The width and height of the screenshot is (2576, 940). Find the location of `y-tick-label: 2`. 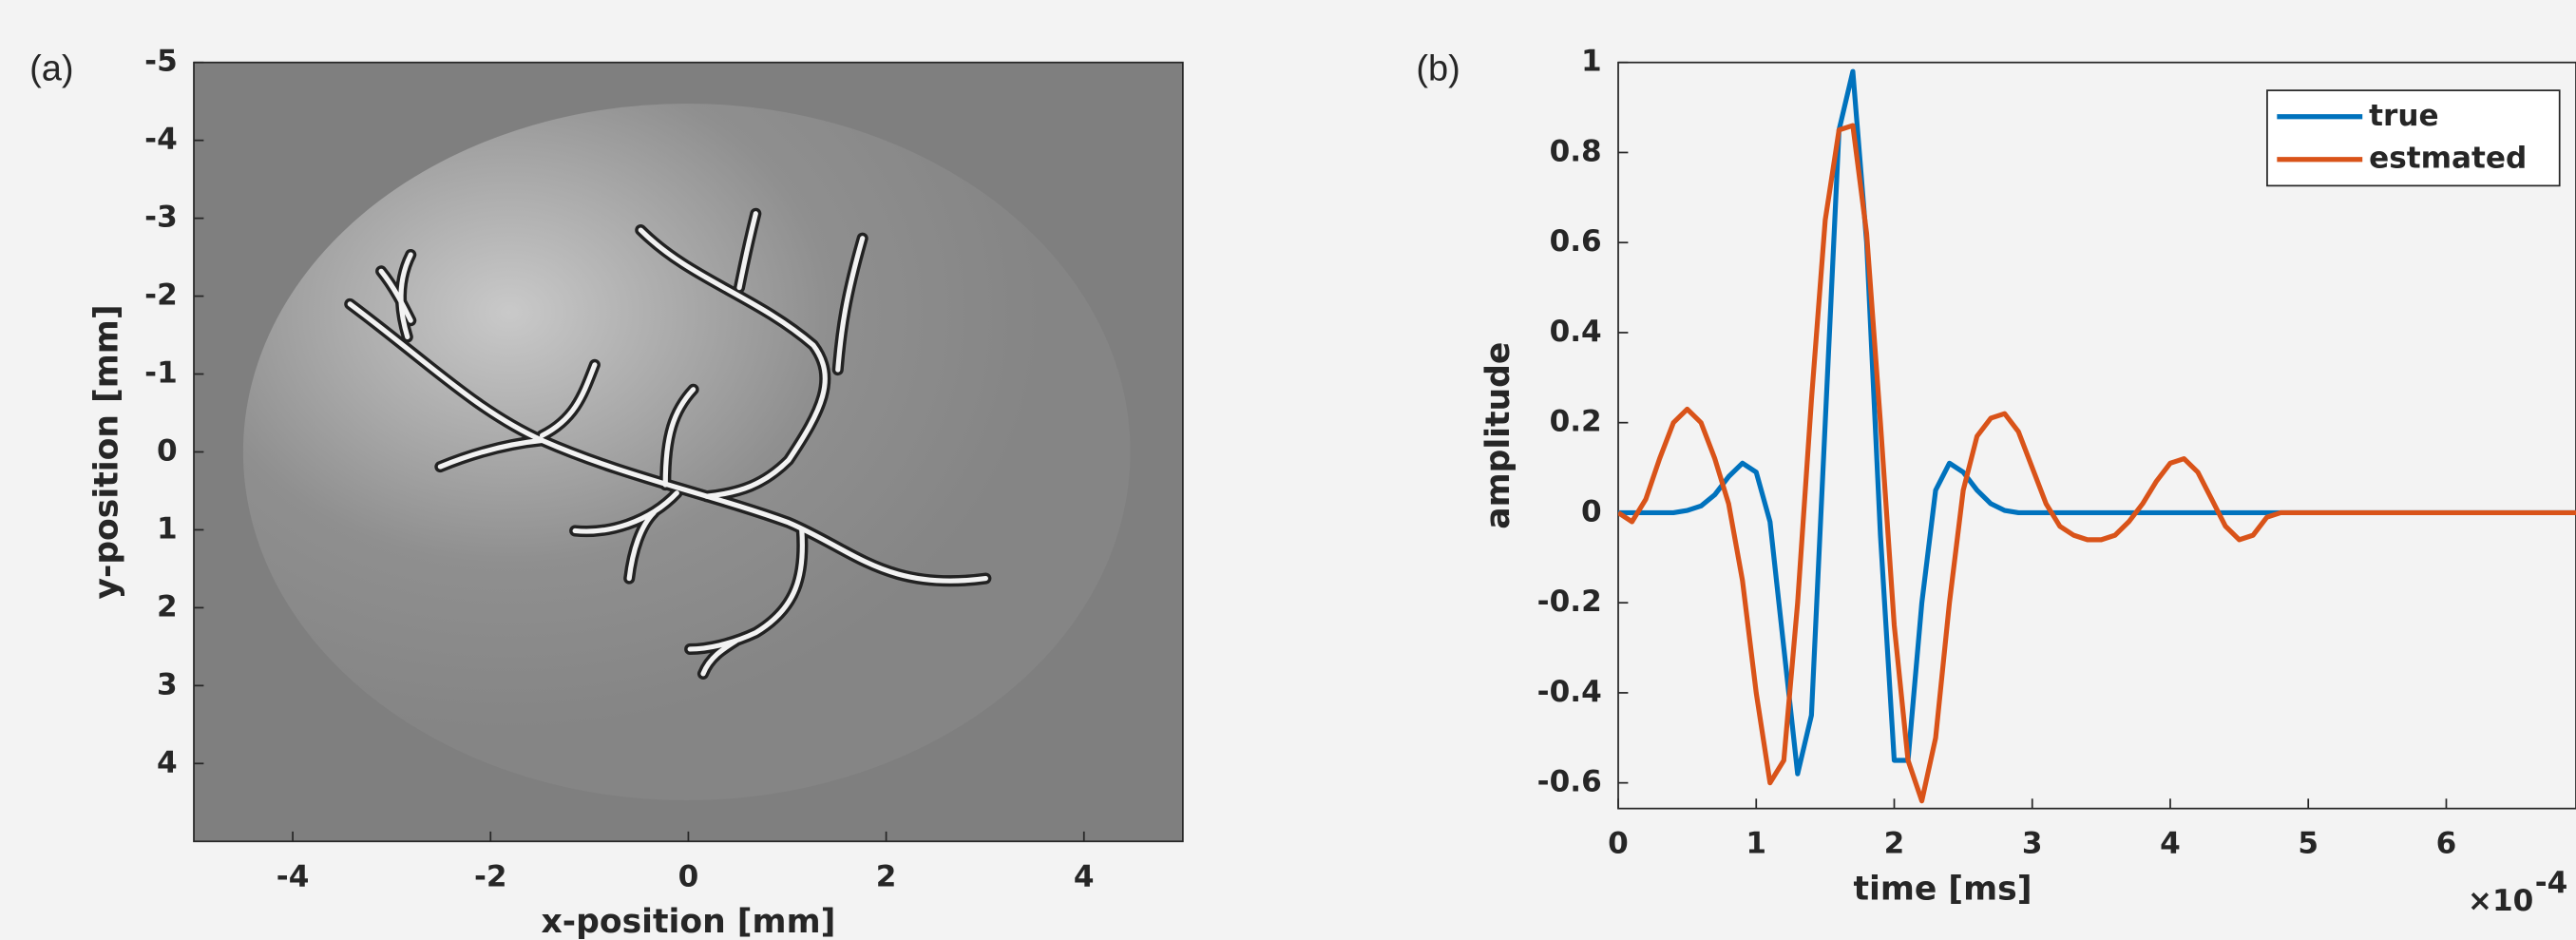

y-tick-label: 2 is located at coordinates (167, 606).